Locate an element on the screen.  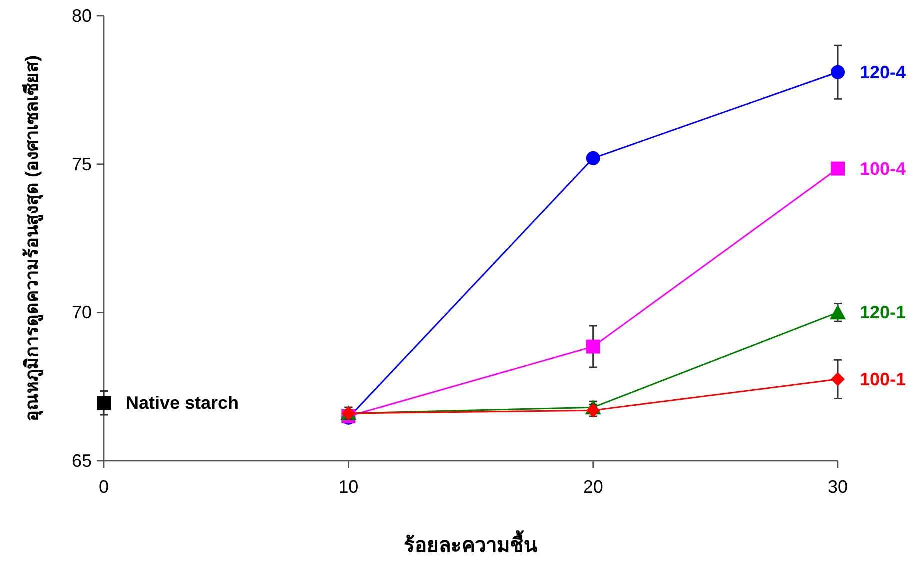
x-tick-label: 0 is located at coordinates (104, 487).